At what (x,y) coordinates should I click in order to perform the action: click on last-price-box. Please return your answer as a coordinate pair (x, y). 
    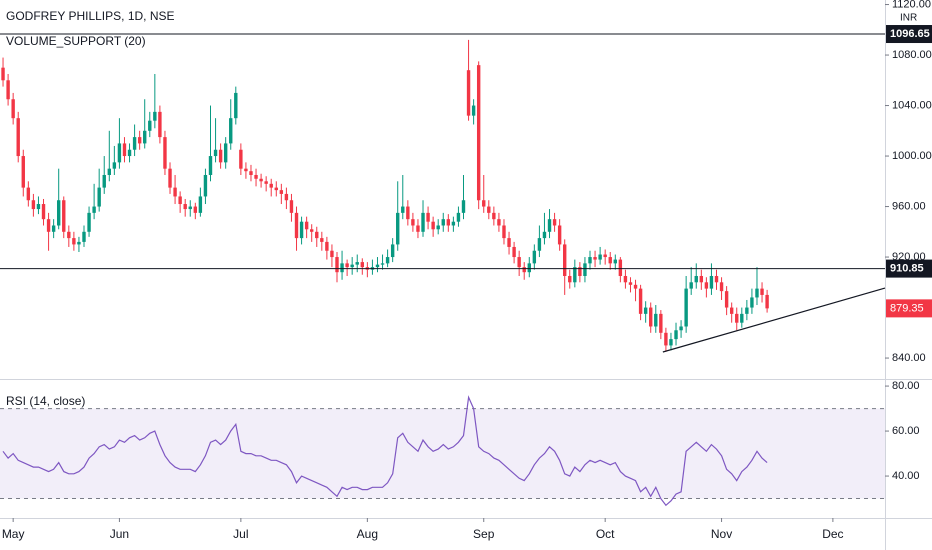
    Looking at the image, I should click on (909, 308).